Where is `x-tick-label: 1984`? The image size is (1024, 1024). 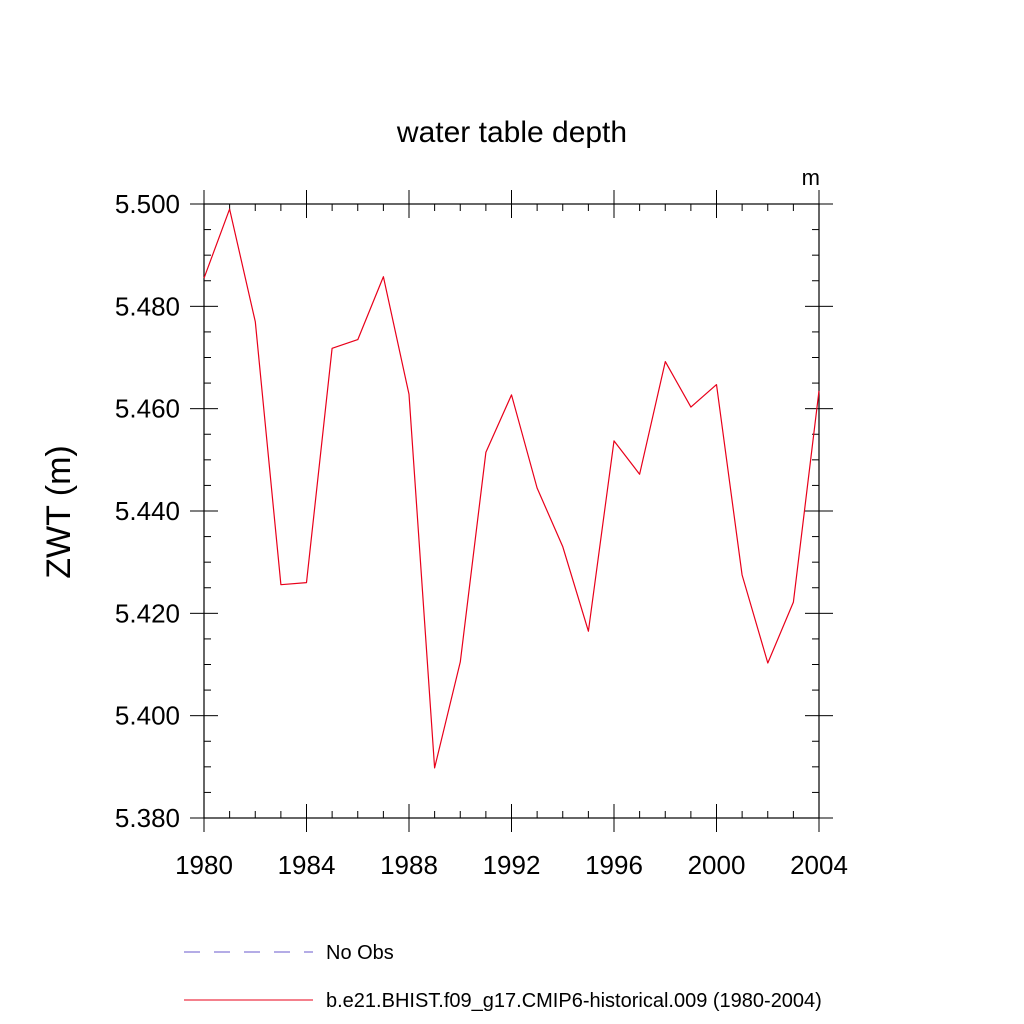
x-tick-label: 1984 is located at coordinates (307, 865).